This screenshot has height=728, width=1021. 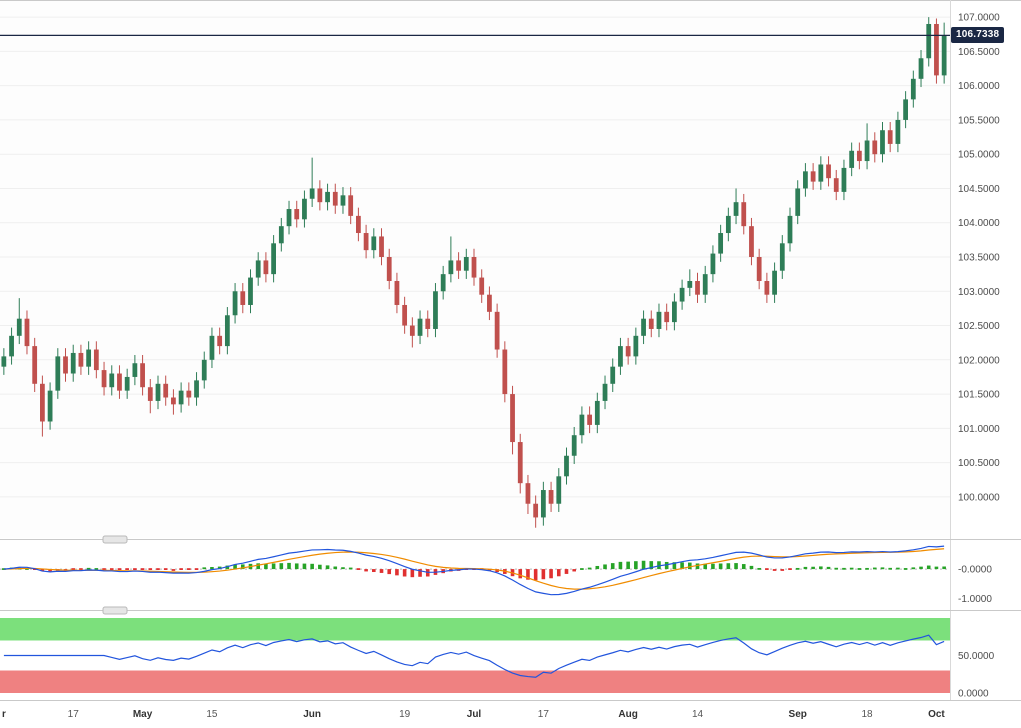 What do you see at coordinates (975, 570) in the screenshot?
I see `macd-axis-label: -0.0000` at bounding box center [975, 570].